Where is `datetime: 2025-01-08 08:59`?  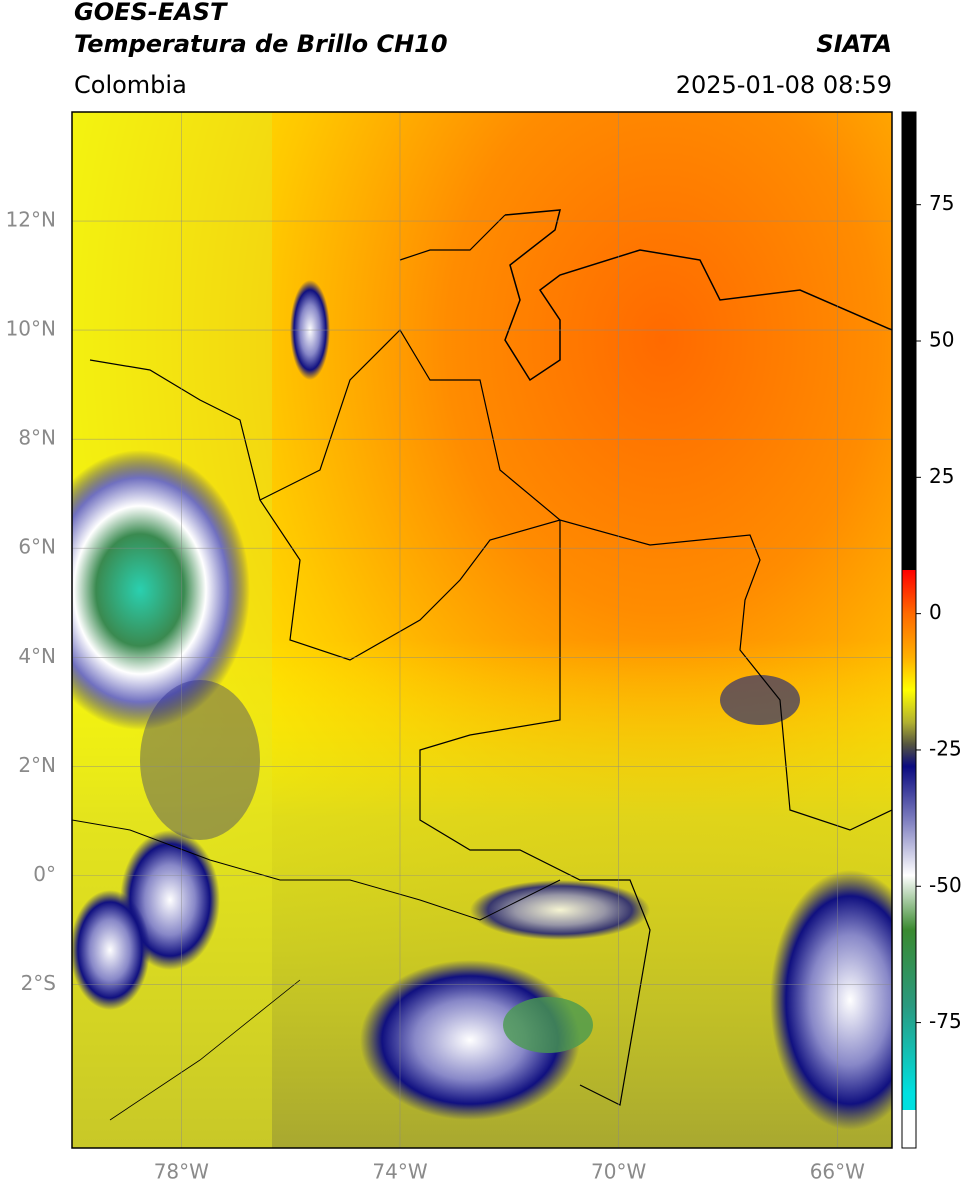 datetime: 2025-01-08 08:59 is located at coordinates (784, 85).